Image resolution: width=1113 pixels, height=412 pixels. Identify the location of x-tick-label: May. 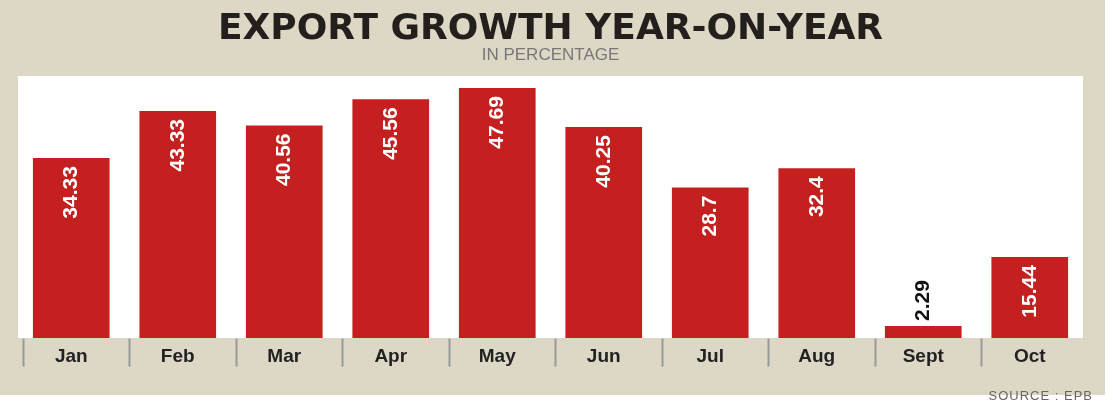
(497, 355).